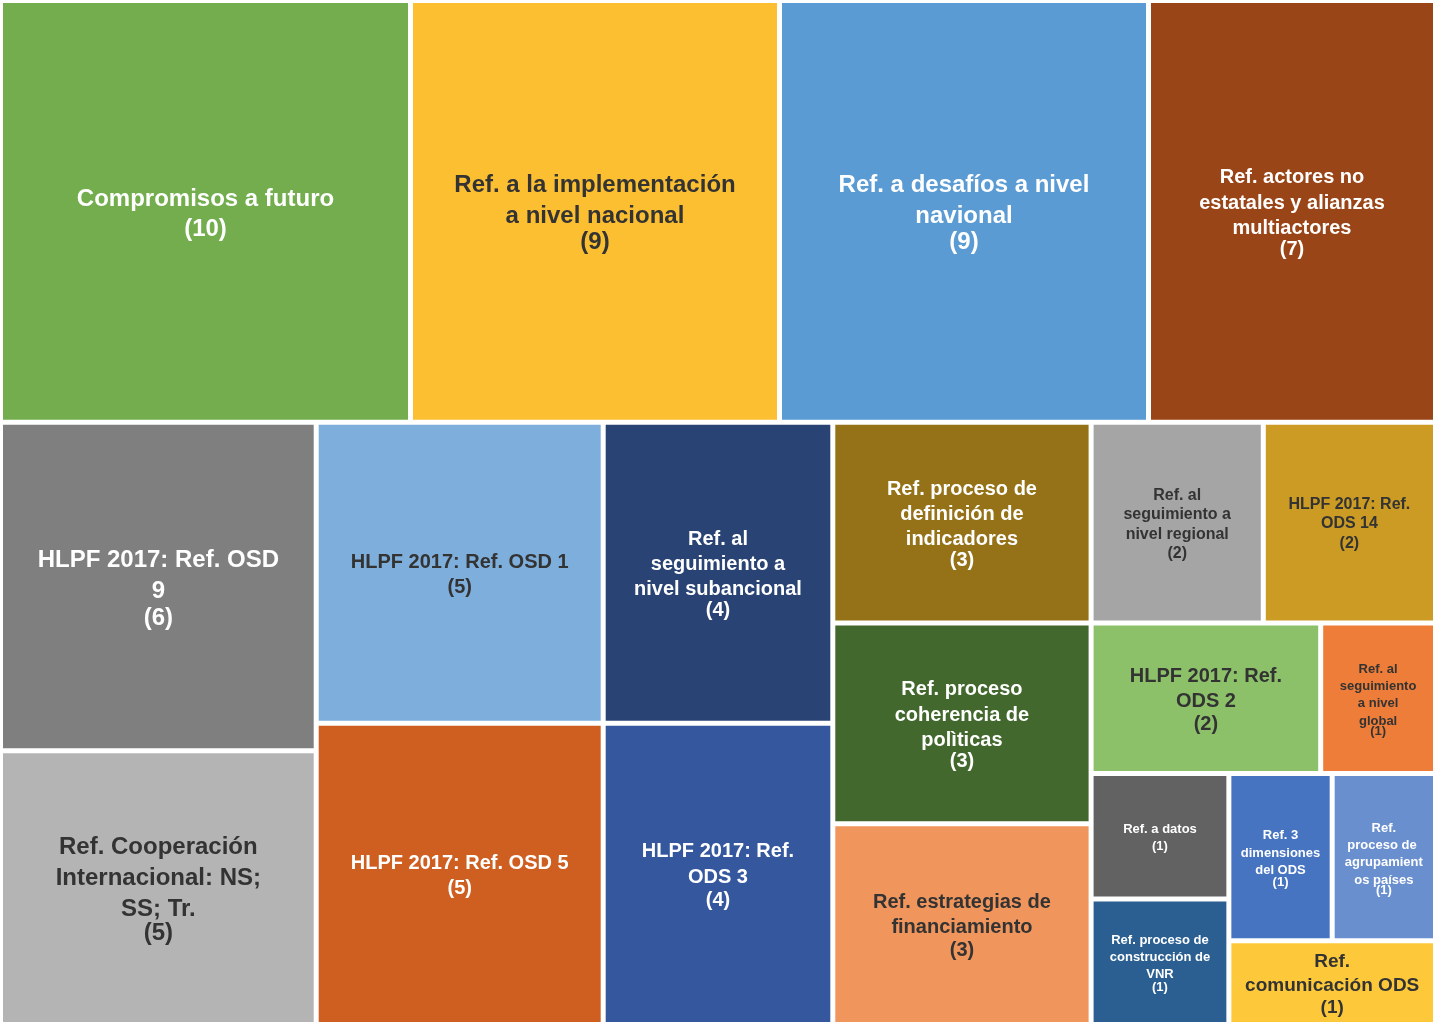  Describe the element at coordinates (1332, 972) in the screenshot. I see `category-label: Ref. comunicación ODS` at that location.